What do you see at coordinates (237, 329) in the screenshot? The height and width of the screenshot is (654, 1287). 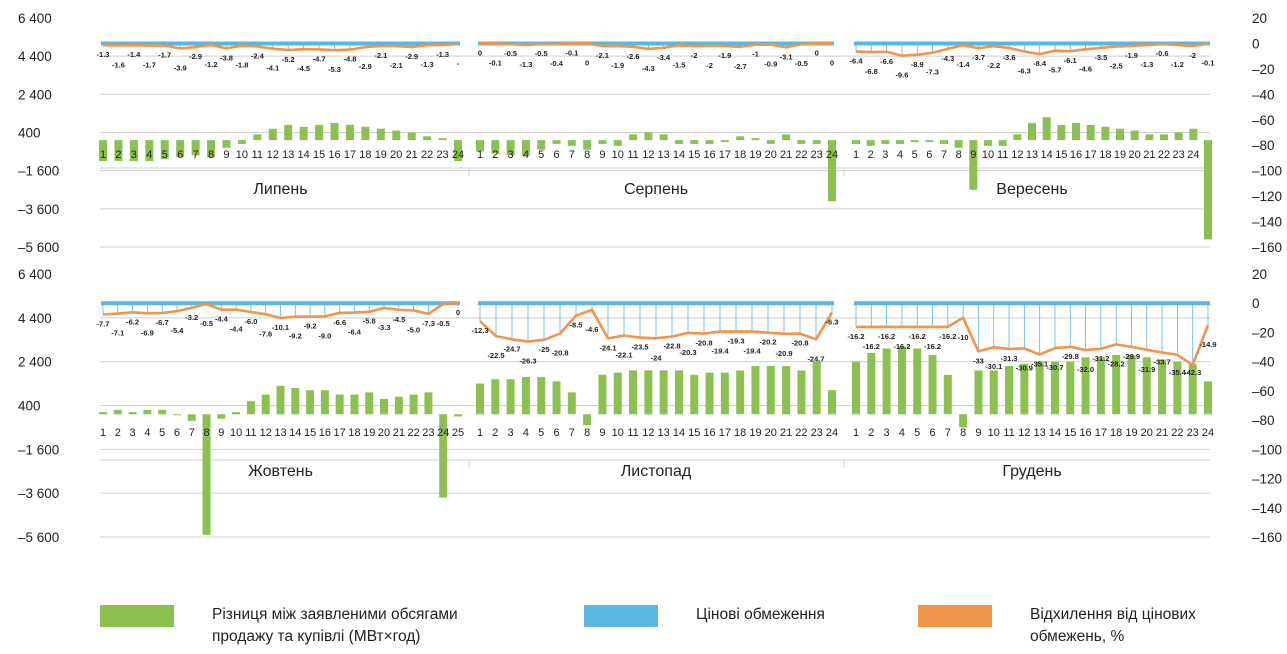 I see `deviation-label: -4.4` at bounding box center [237, 329].